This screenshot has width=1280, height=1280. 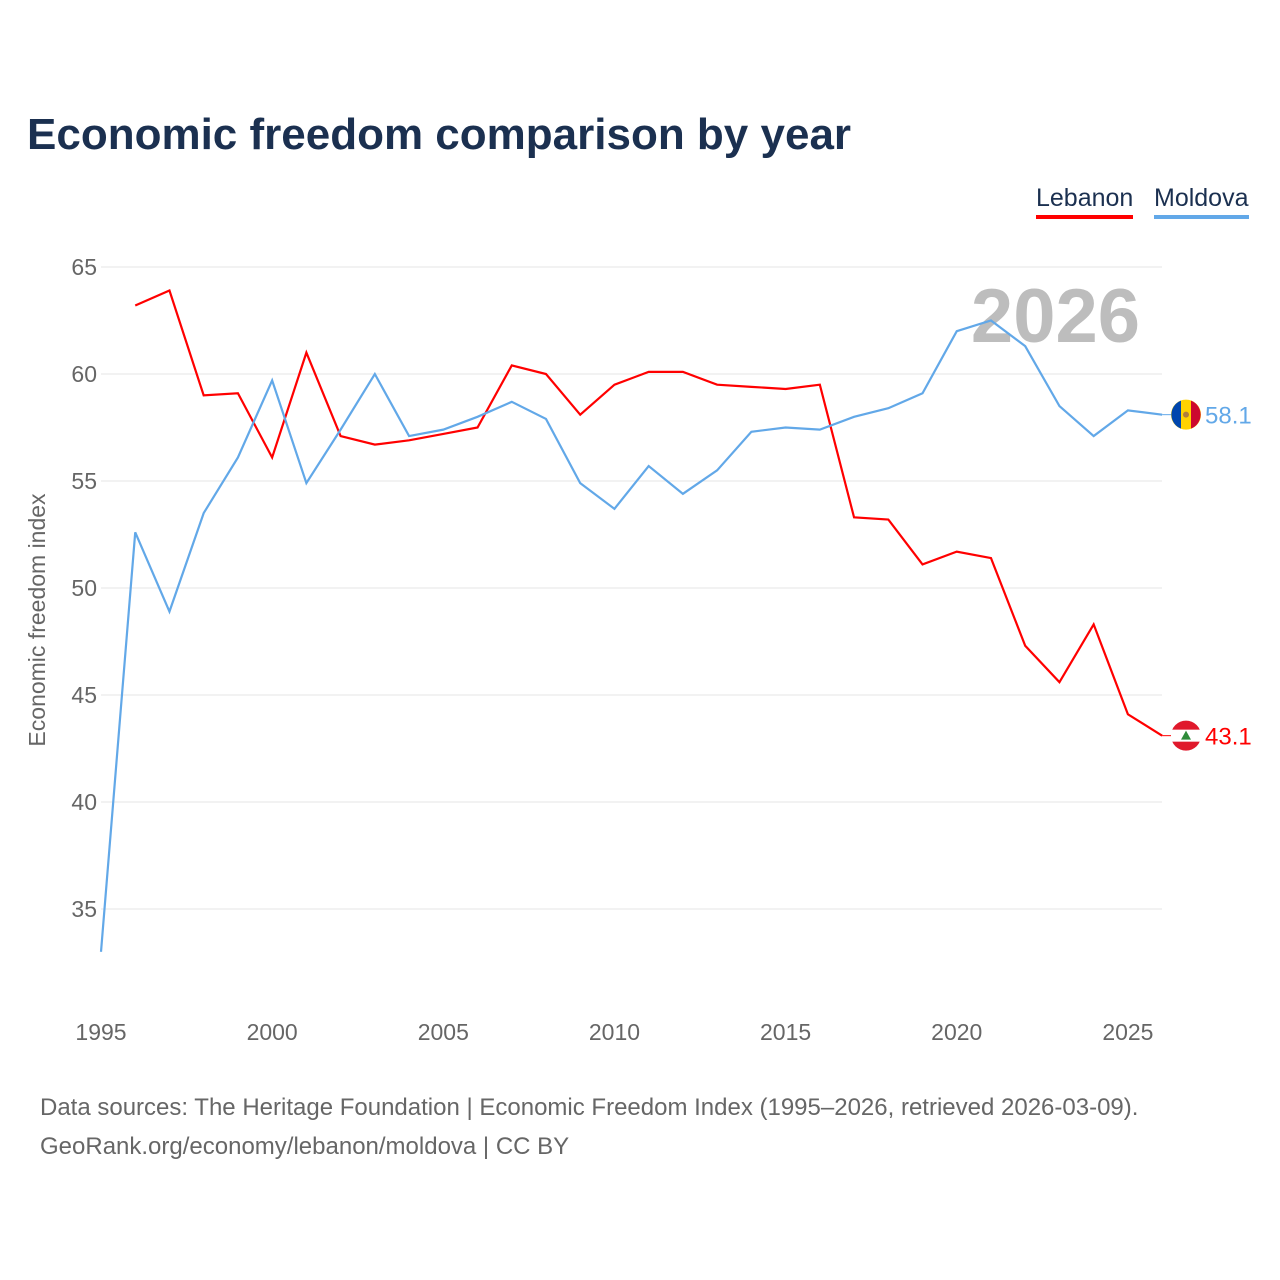 What do you see at coordinates (84, 695) in the screenshot?
I see `y-tick-label: 45` at bounding box center [84, 695].